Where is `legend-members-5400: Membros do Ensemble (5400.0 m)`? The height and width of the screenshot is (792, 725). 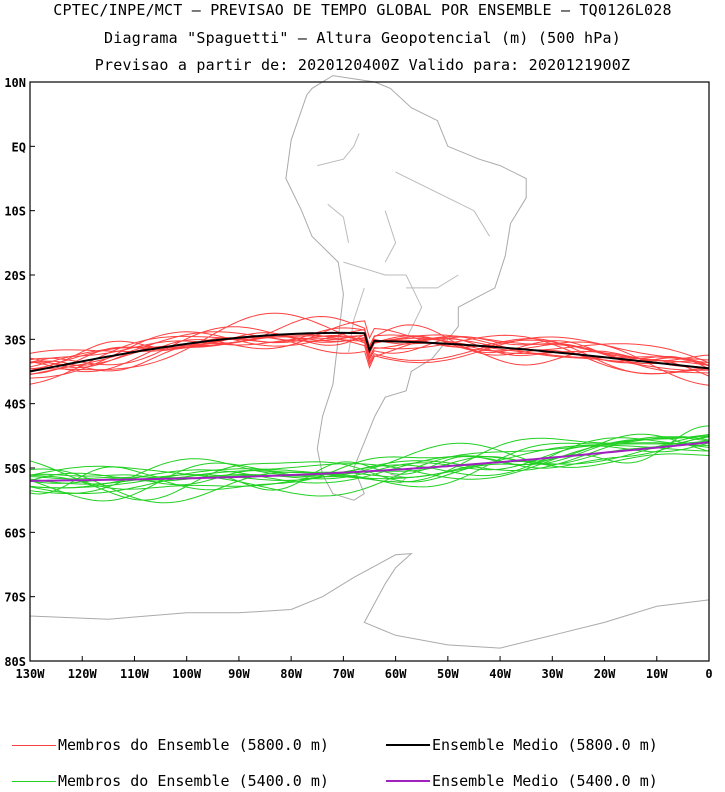 legend-members-5400: Membros do Ensemble (5400.0 m) is located at coordinates (170, 781).